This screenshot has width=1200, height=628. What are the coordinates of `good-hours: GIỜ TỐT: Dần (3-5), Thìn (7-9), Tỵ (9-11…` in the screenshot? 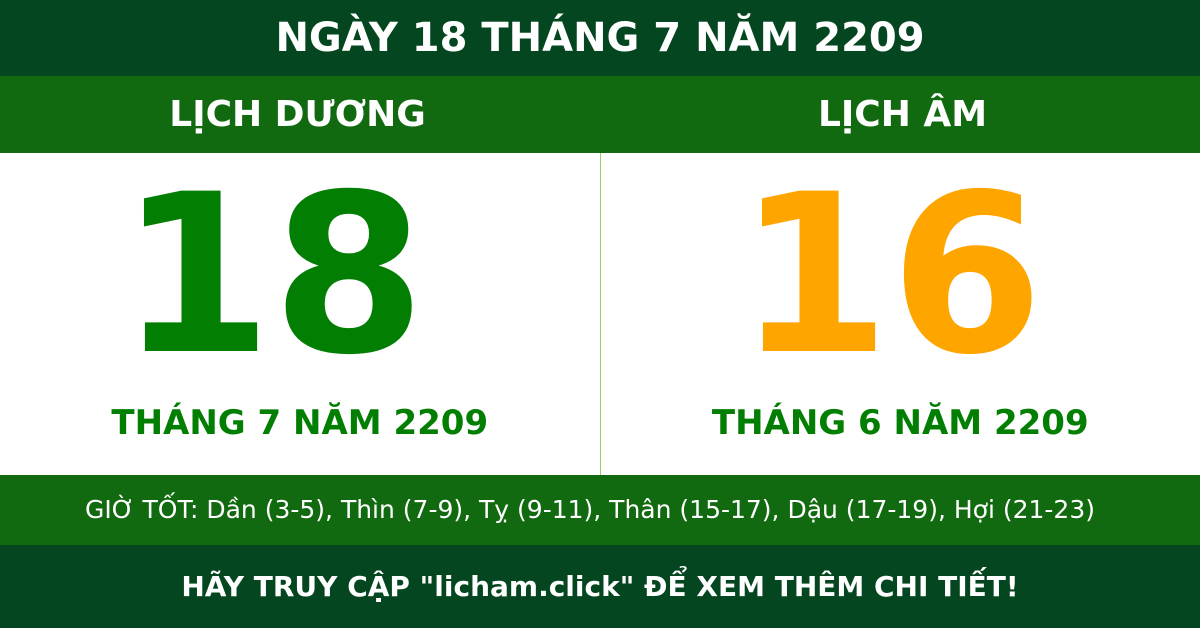 It's located at (600, 510).